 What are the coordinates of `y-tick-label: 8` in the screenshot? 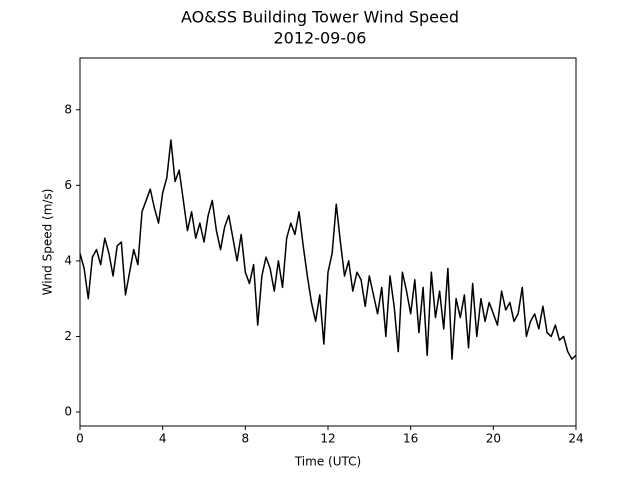 It's located at (68, 109).